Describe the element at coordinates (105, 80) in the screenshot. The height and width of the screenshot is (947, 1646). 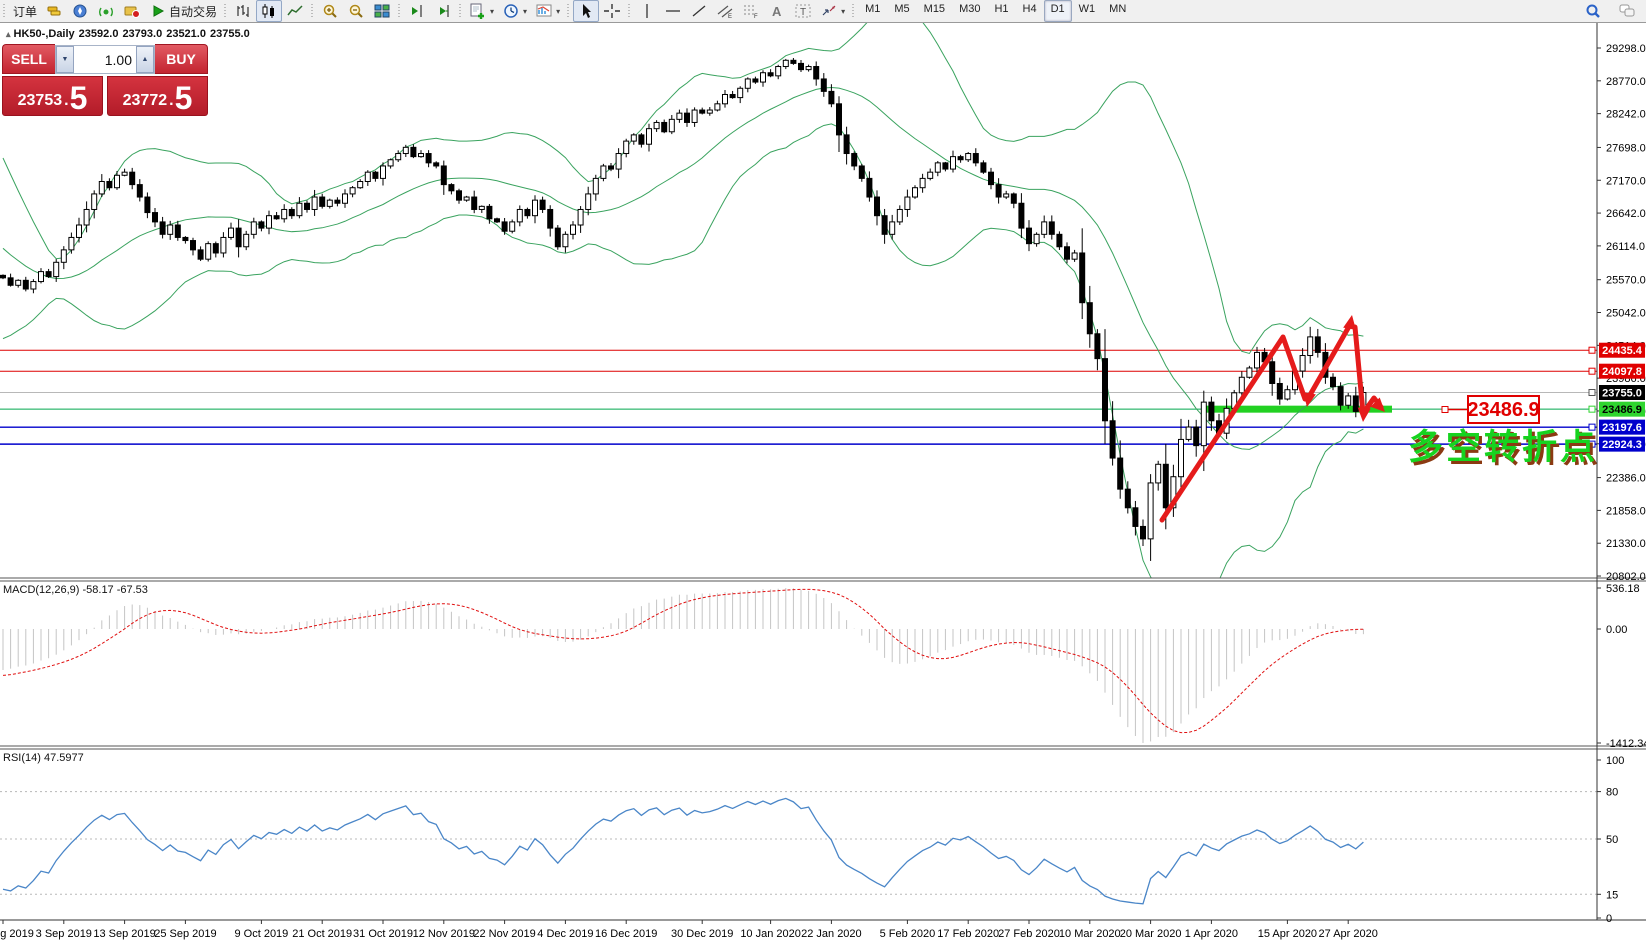
I see `one-click-trade-panel: SELL ▼ ▲ BUY 23753.5 23772.5` at that location.